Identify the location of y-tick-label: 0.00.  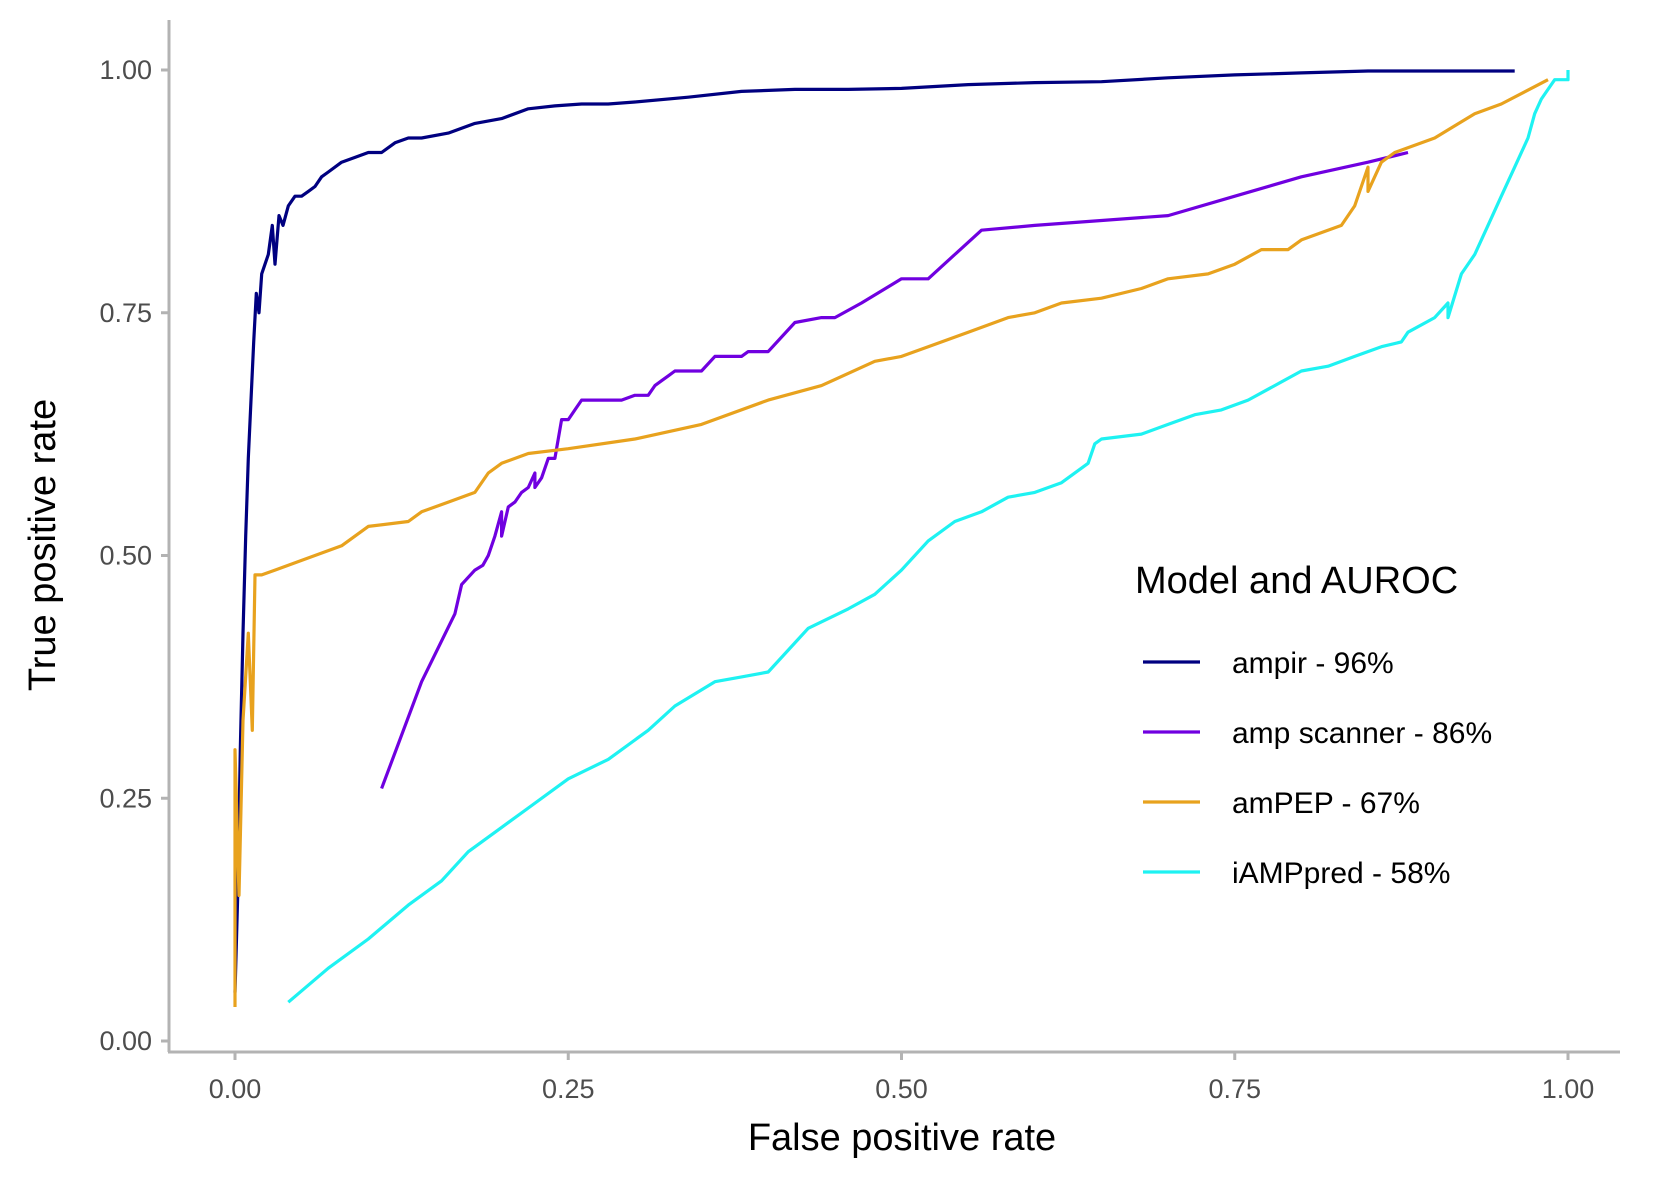
(125, 1041).